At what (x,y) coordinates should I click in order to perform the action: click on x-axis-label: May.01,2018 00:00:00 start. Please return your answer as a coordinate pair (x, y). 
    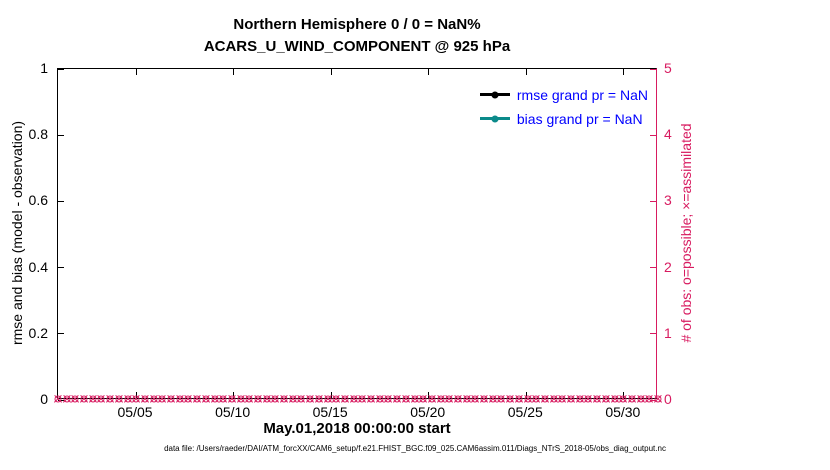
    Looking at the image, I should click on (357, 428).